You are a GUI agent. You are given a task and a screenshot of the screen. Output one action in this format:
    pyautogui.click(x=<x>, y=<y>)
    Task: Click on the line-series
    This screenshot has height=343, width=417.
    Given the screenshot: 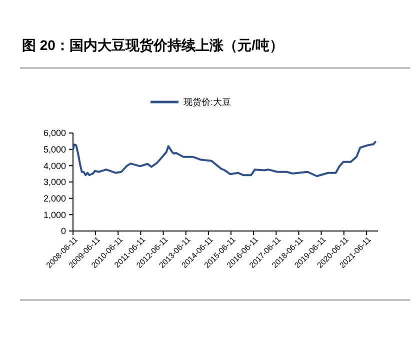 What is the action you would take?
    pyautogui.click(x=224, y=159)
    